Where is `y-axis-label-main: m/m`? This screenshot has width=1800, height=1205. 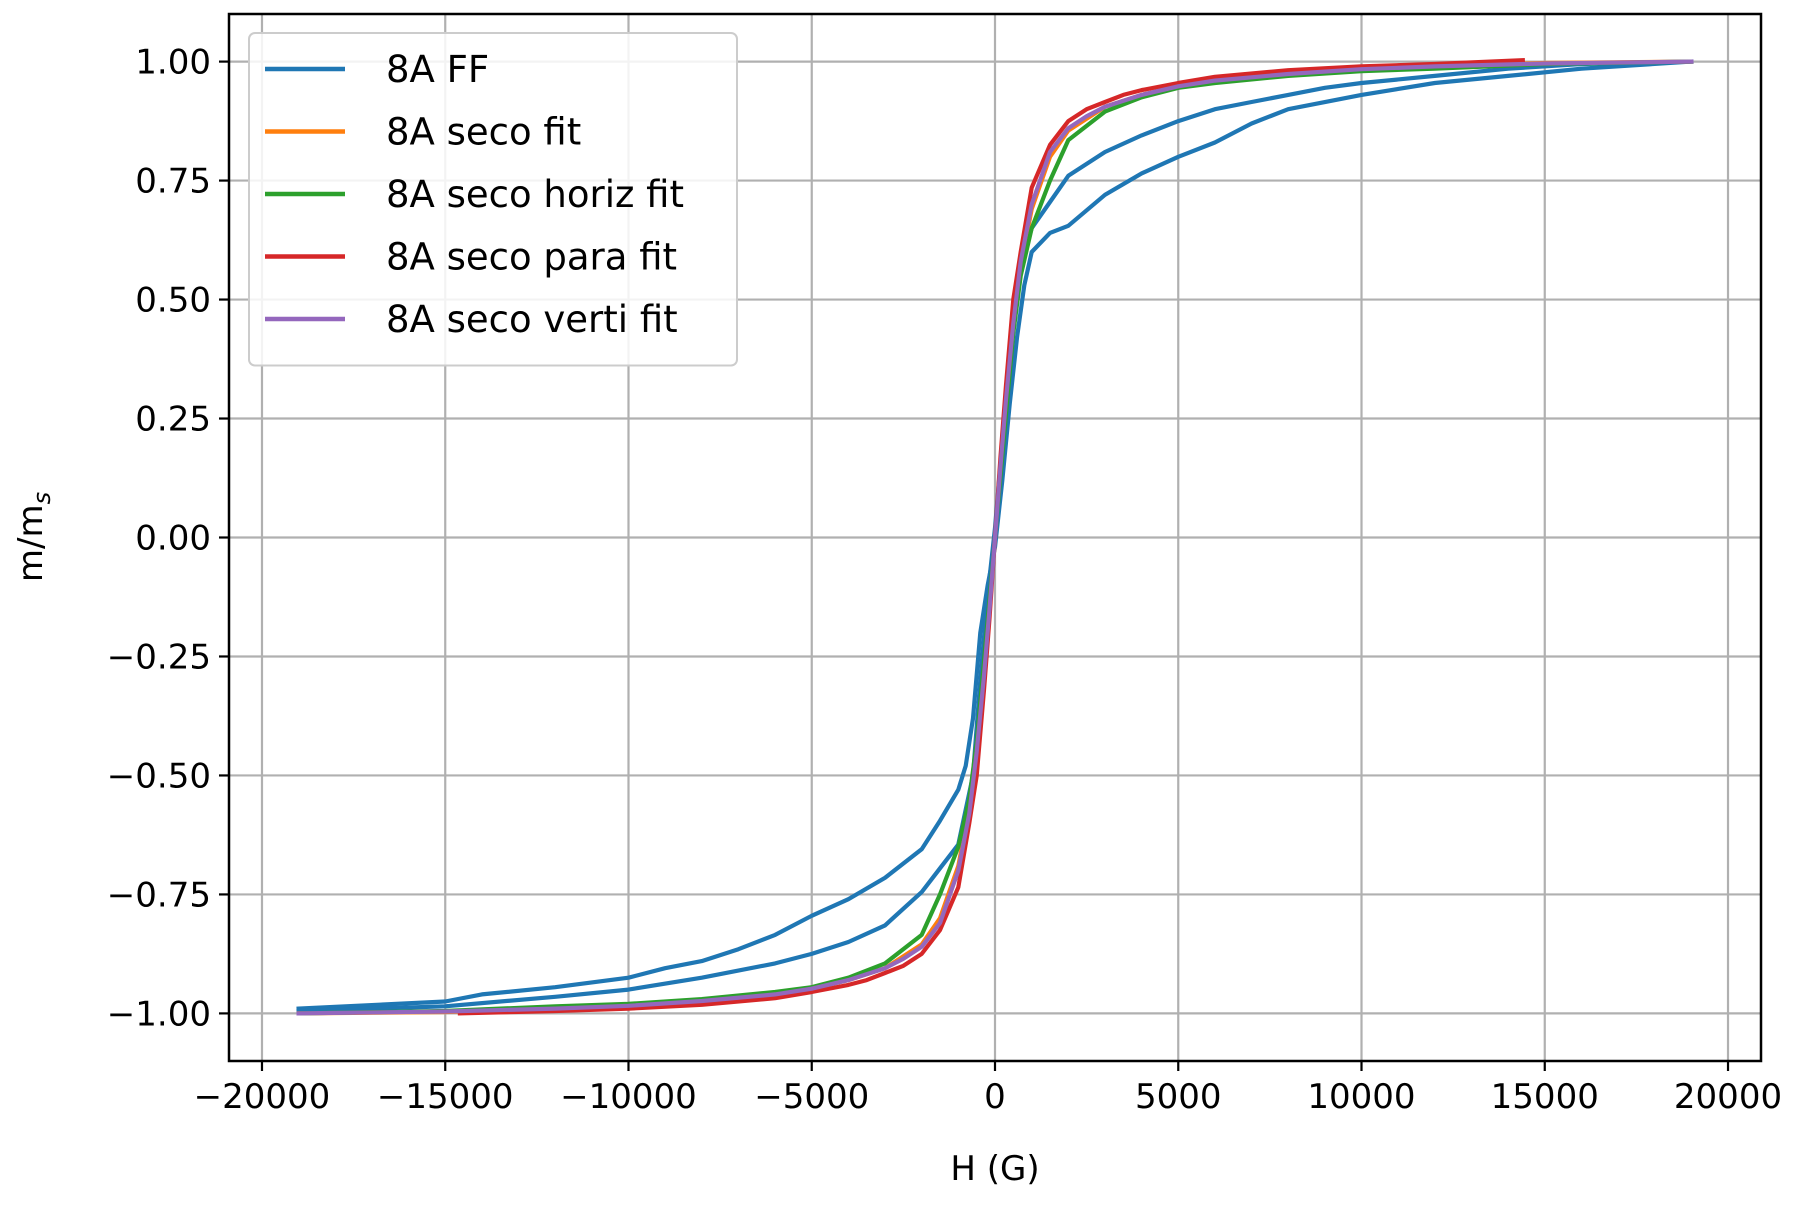
y-axis-label-main: m/m is located at coordinates (31, 543).